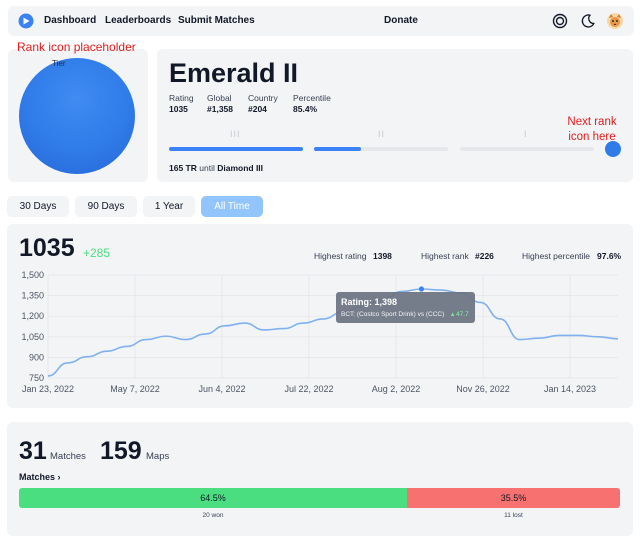  What do you see at coordinates (181, 98) in the screenshot?
I see `stat-rating-label: Rating` at bounding box center [181, 98].